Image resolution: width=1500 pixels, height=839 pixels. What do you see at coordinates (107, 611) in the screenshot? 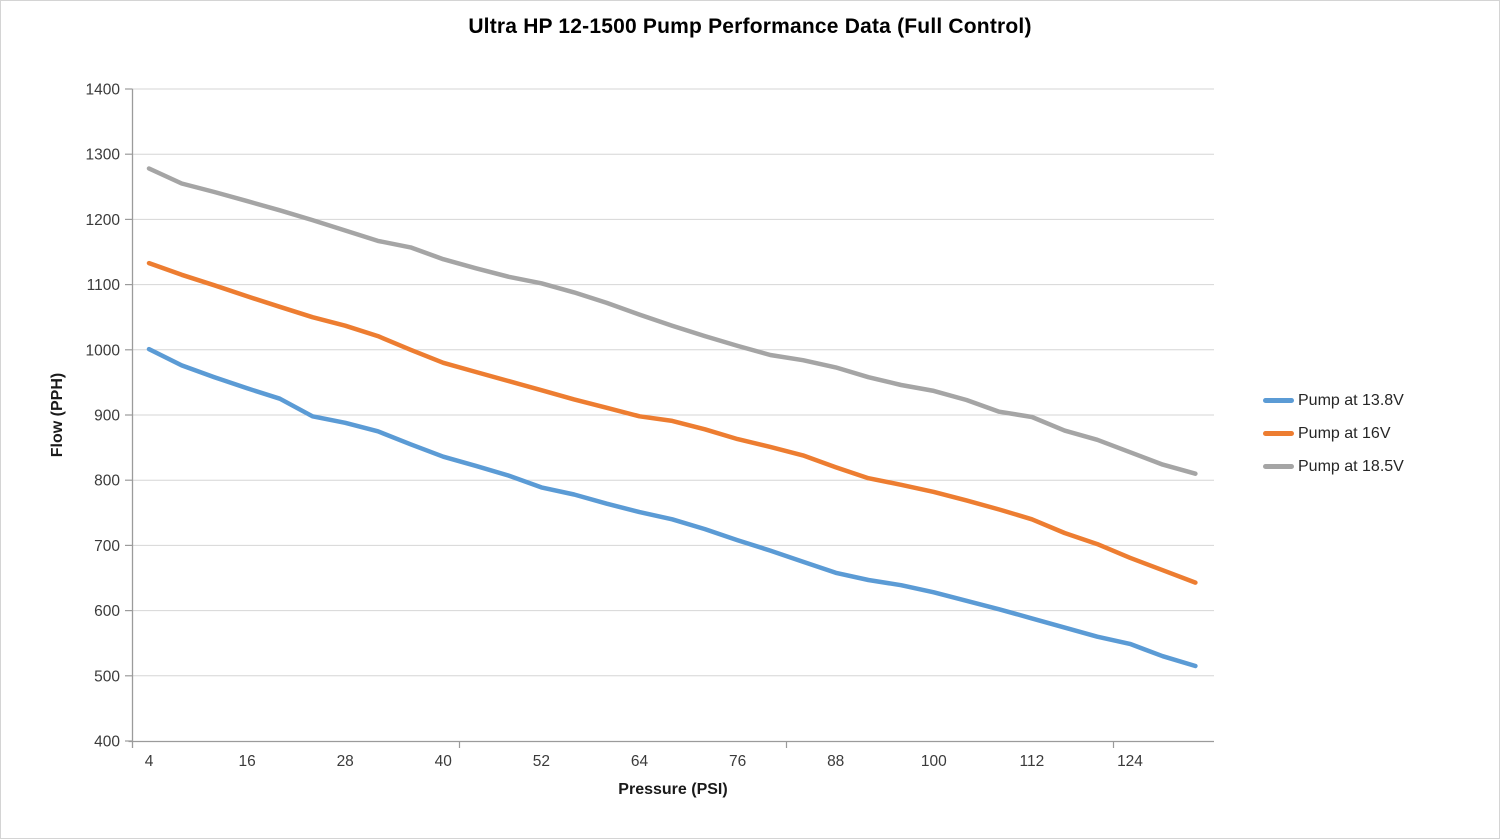
I see `y-tick-label: 600` at bounding box center [107, 611].